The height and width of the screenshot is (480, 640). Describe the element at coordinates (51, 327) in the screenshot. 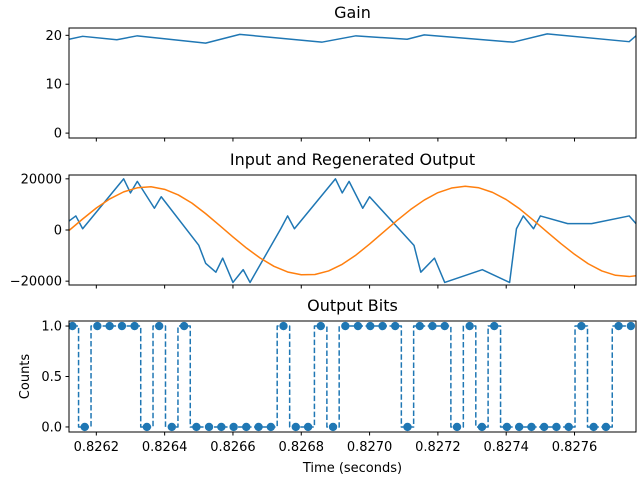

I see `y-tick-label: 1.0` at that location.